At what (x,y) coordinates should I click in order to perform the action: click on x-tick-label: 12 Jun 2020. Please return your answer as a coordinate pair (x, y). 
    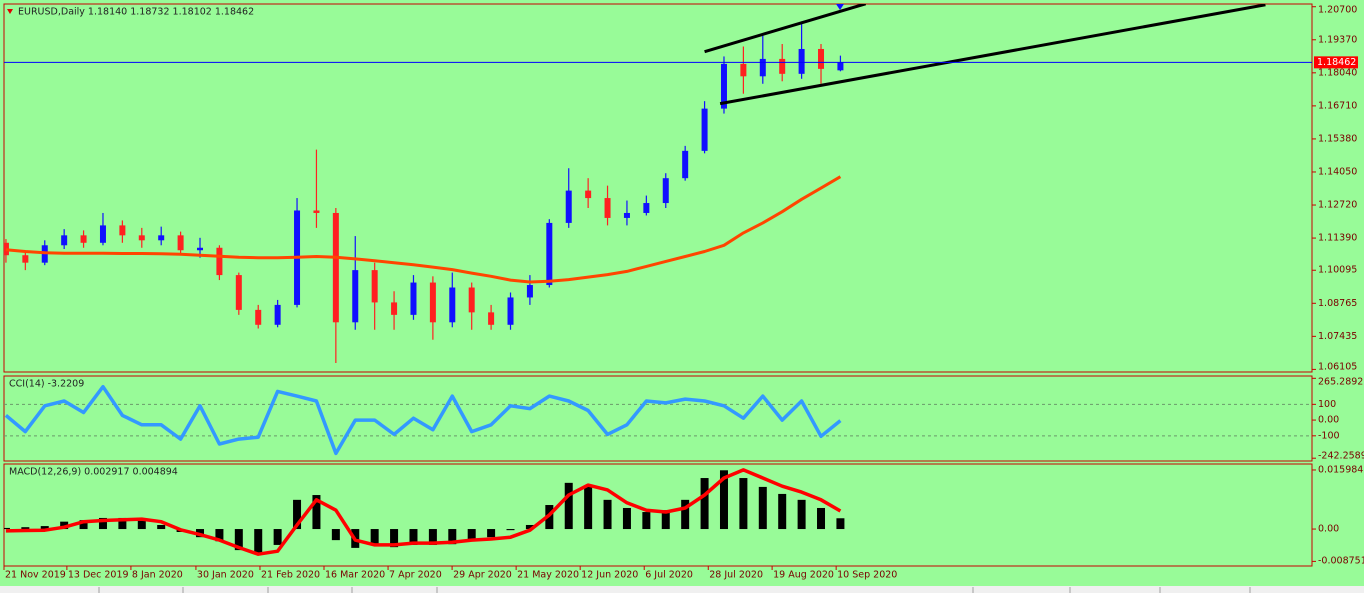
    Looking at the image, I should click on (609, 575).